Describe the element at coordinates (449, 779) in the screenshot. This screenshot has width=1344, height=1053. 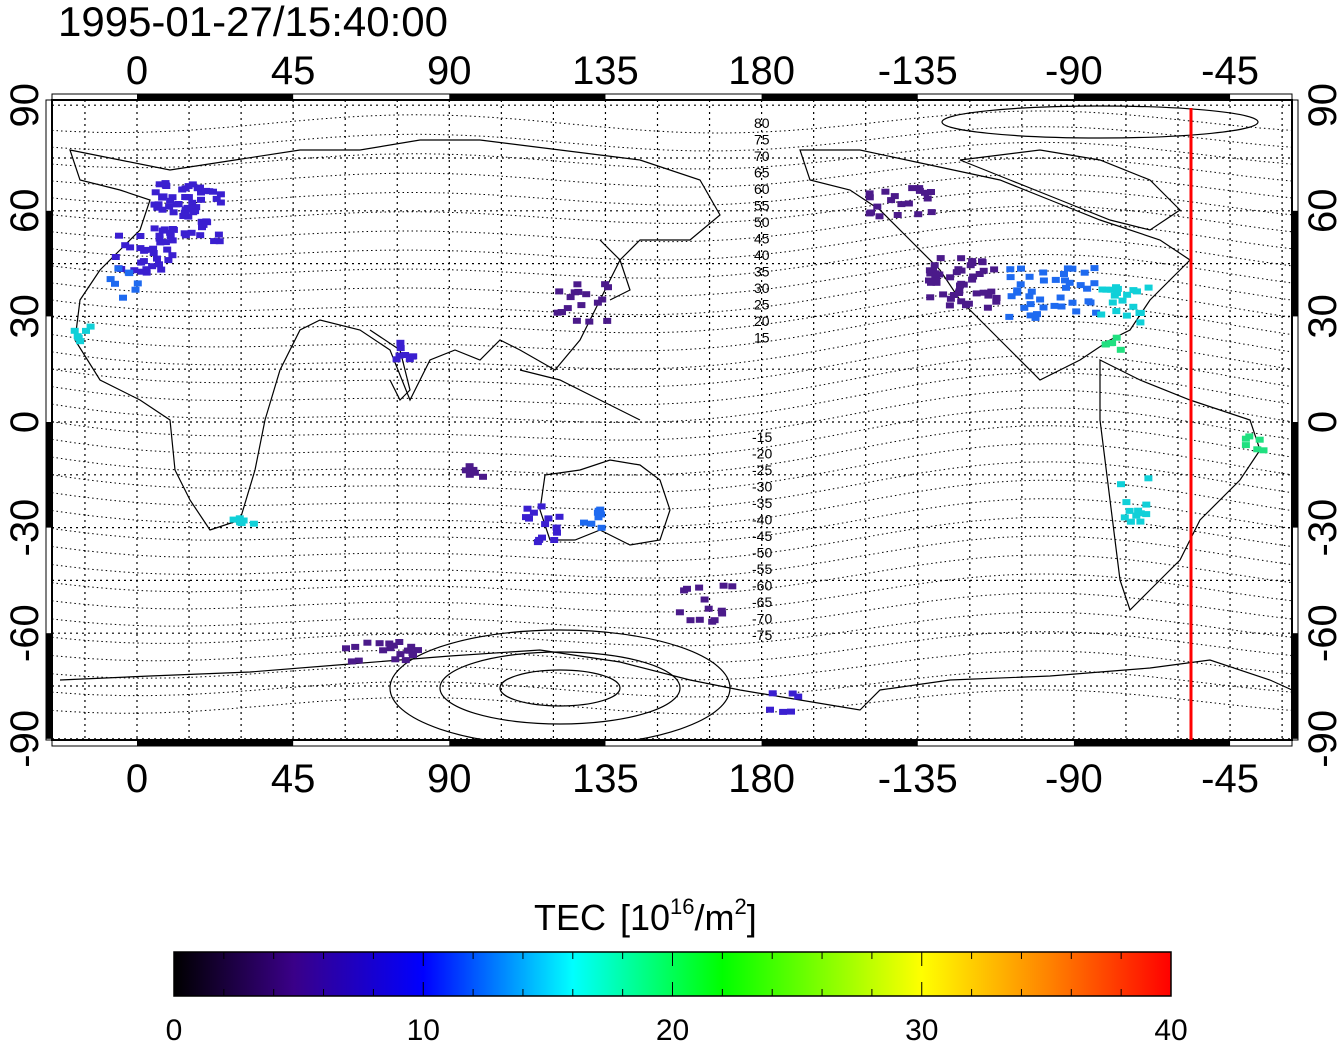
I see `x-tick-label-bottom: 90` at that location.